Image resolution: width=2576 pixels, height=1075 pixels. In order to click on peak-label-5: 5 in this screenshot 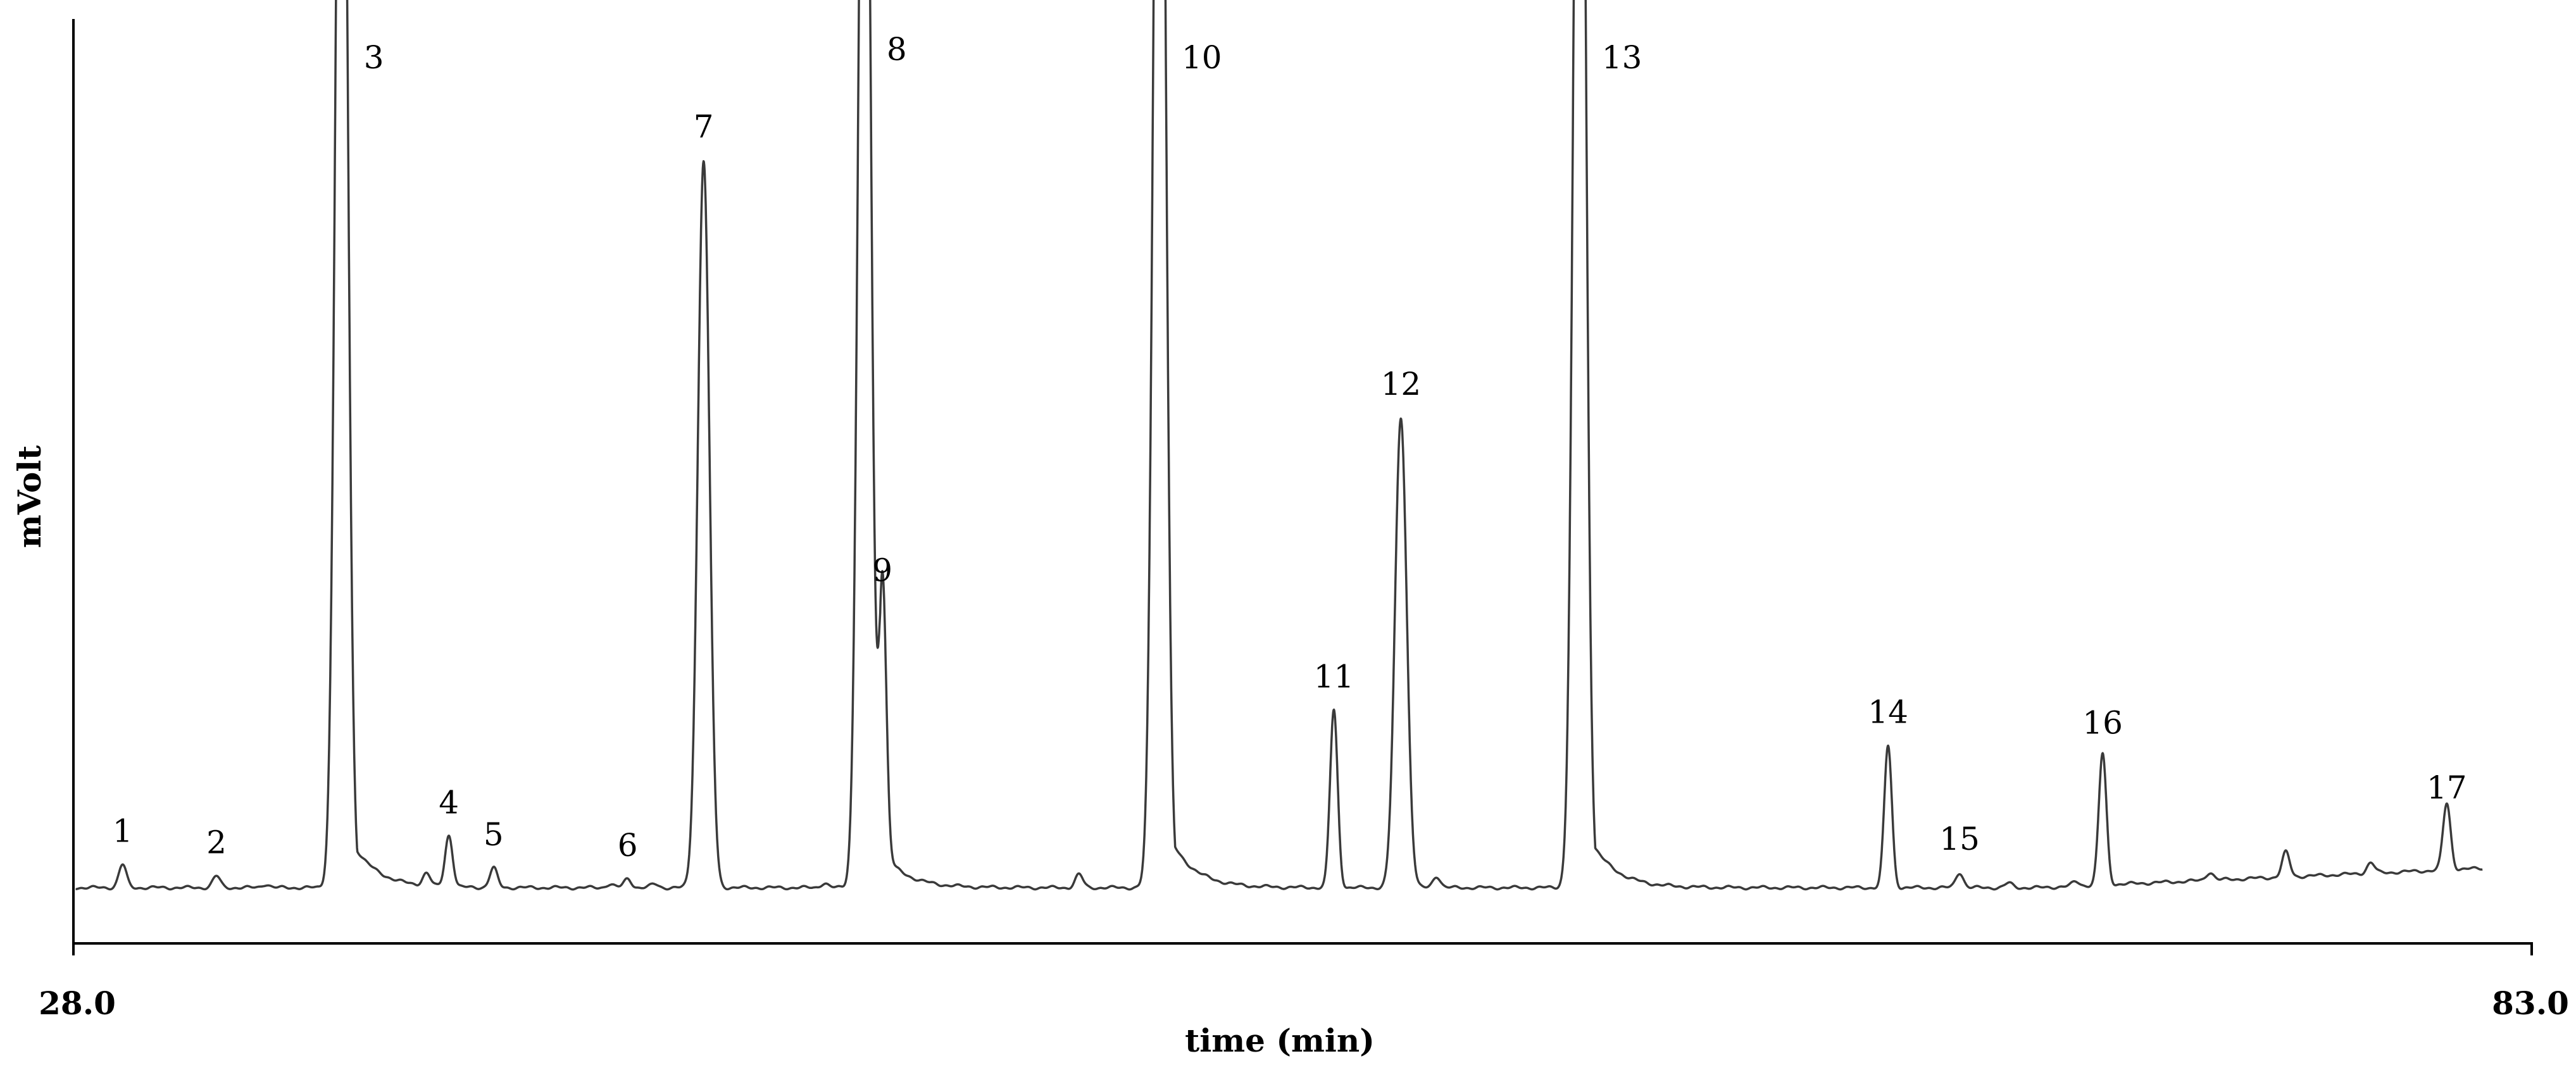, I will do `click(494, 835)`.